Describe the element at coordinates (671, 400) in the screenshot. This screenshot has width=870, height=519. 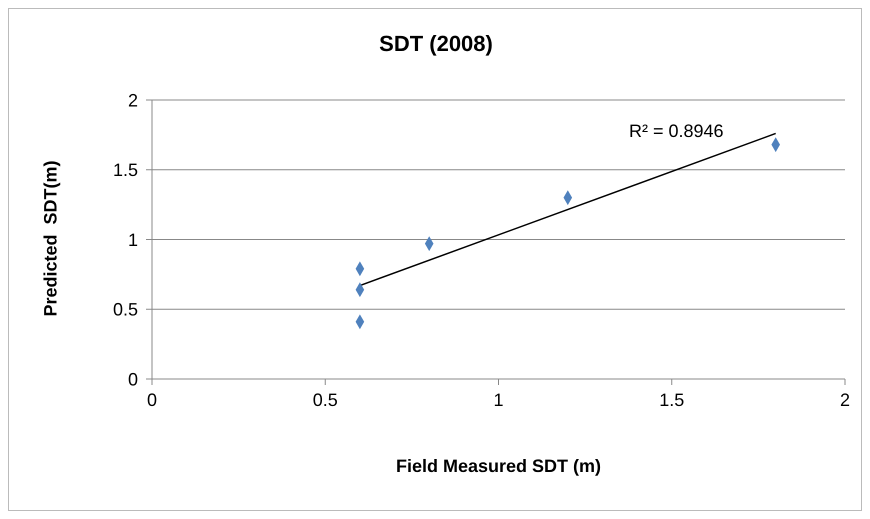
I see `x-tick-label: 1.5` at that location.